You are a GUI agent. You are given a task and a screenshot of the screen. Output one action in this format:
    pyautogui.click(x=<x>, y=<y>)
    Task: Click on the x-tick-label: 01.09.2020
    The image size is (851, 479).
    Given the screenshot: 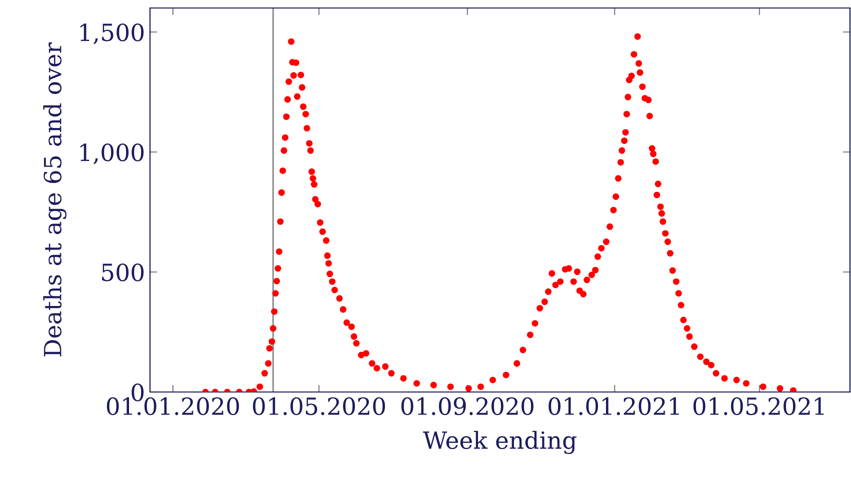 What is the action you would take?
    pyautogui.click(x=467, y=406)
    